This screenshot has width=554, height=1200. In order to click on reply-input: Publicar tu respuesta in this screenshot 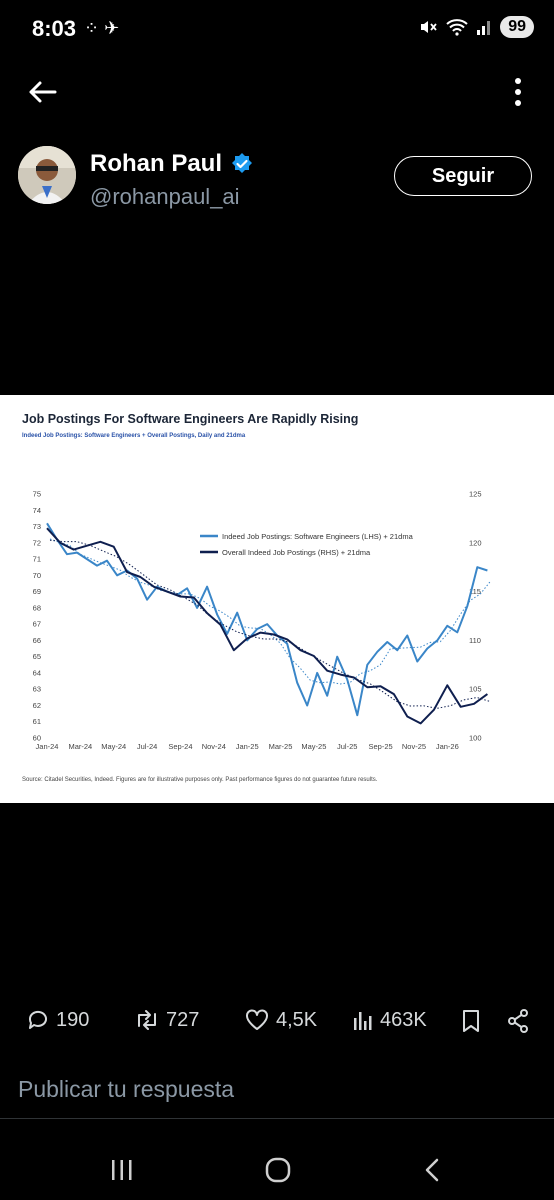, I will do `click(126, 1089)`.